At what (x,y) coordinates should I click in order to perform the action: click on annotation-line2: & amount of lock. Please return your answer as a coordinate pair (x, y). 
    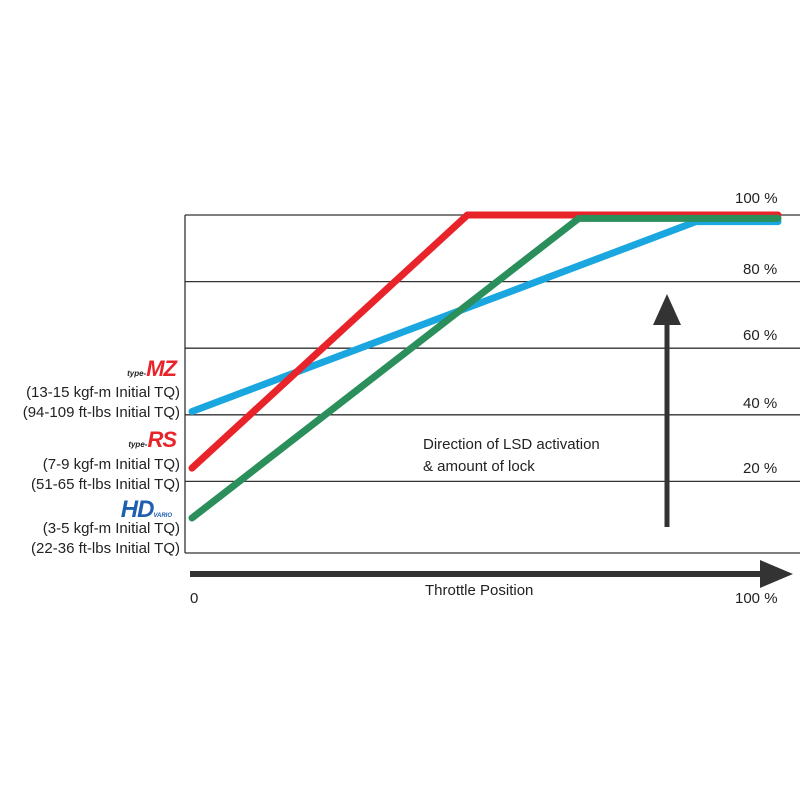
    Looking at the image, I should click on (479, 466).